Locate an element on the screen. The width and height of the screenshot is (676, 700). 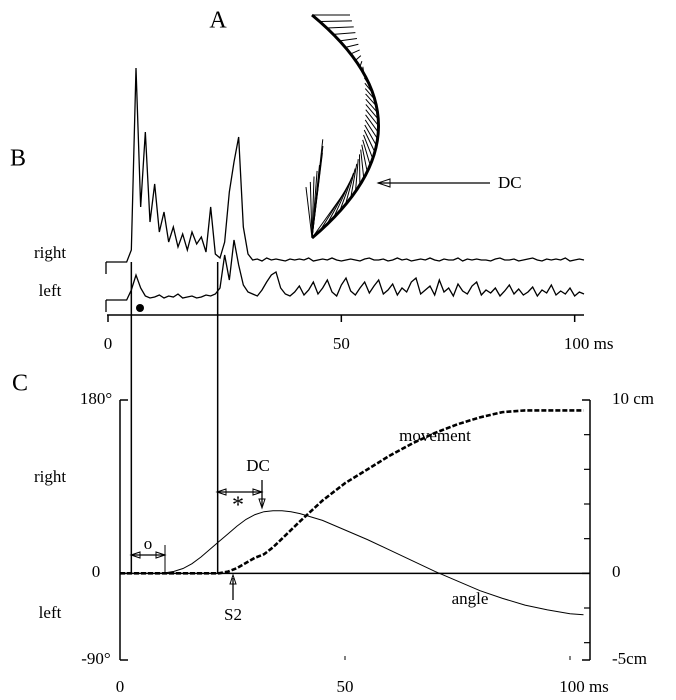
y2-tick-label: 0 is located at coordinates (616, 571).